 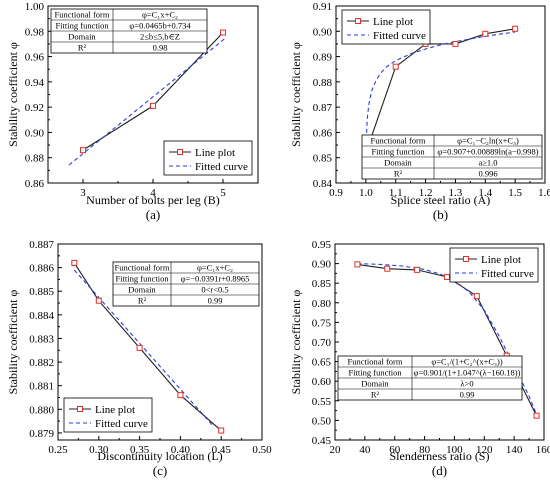 I want to click on x-tick-label: 0.40, so click(x=181, y=450).